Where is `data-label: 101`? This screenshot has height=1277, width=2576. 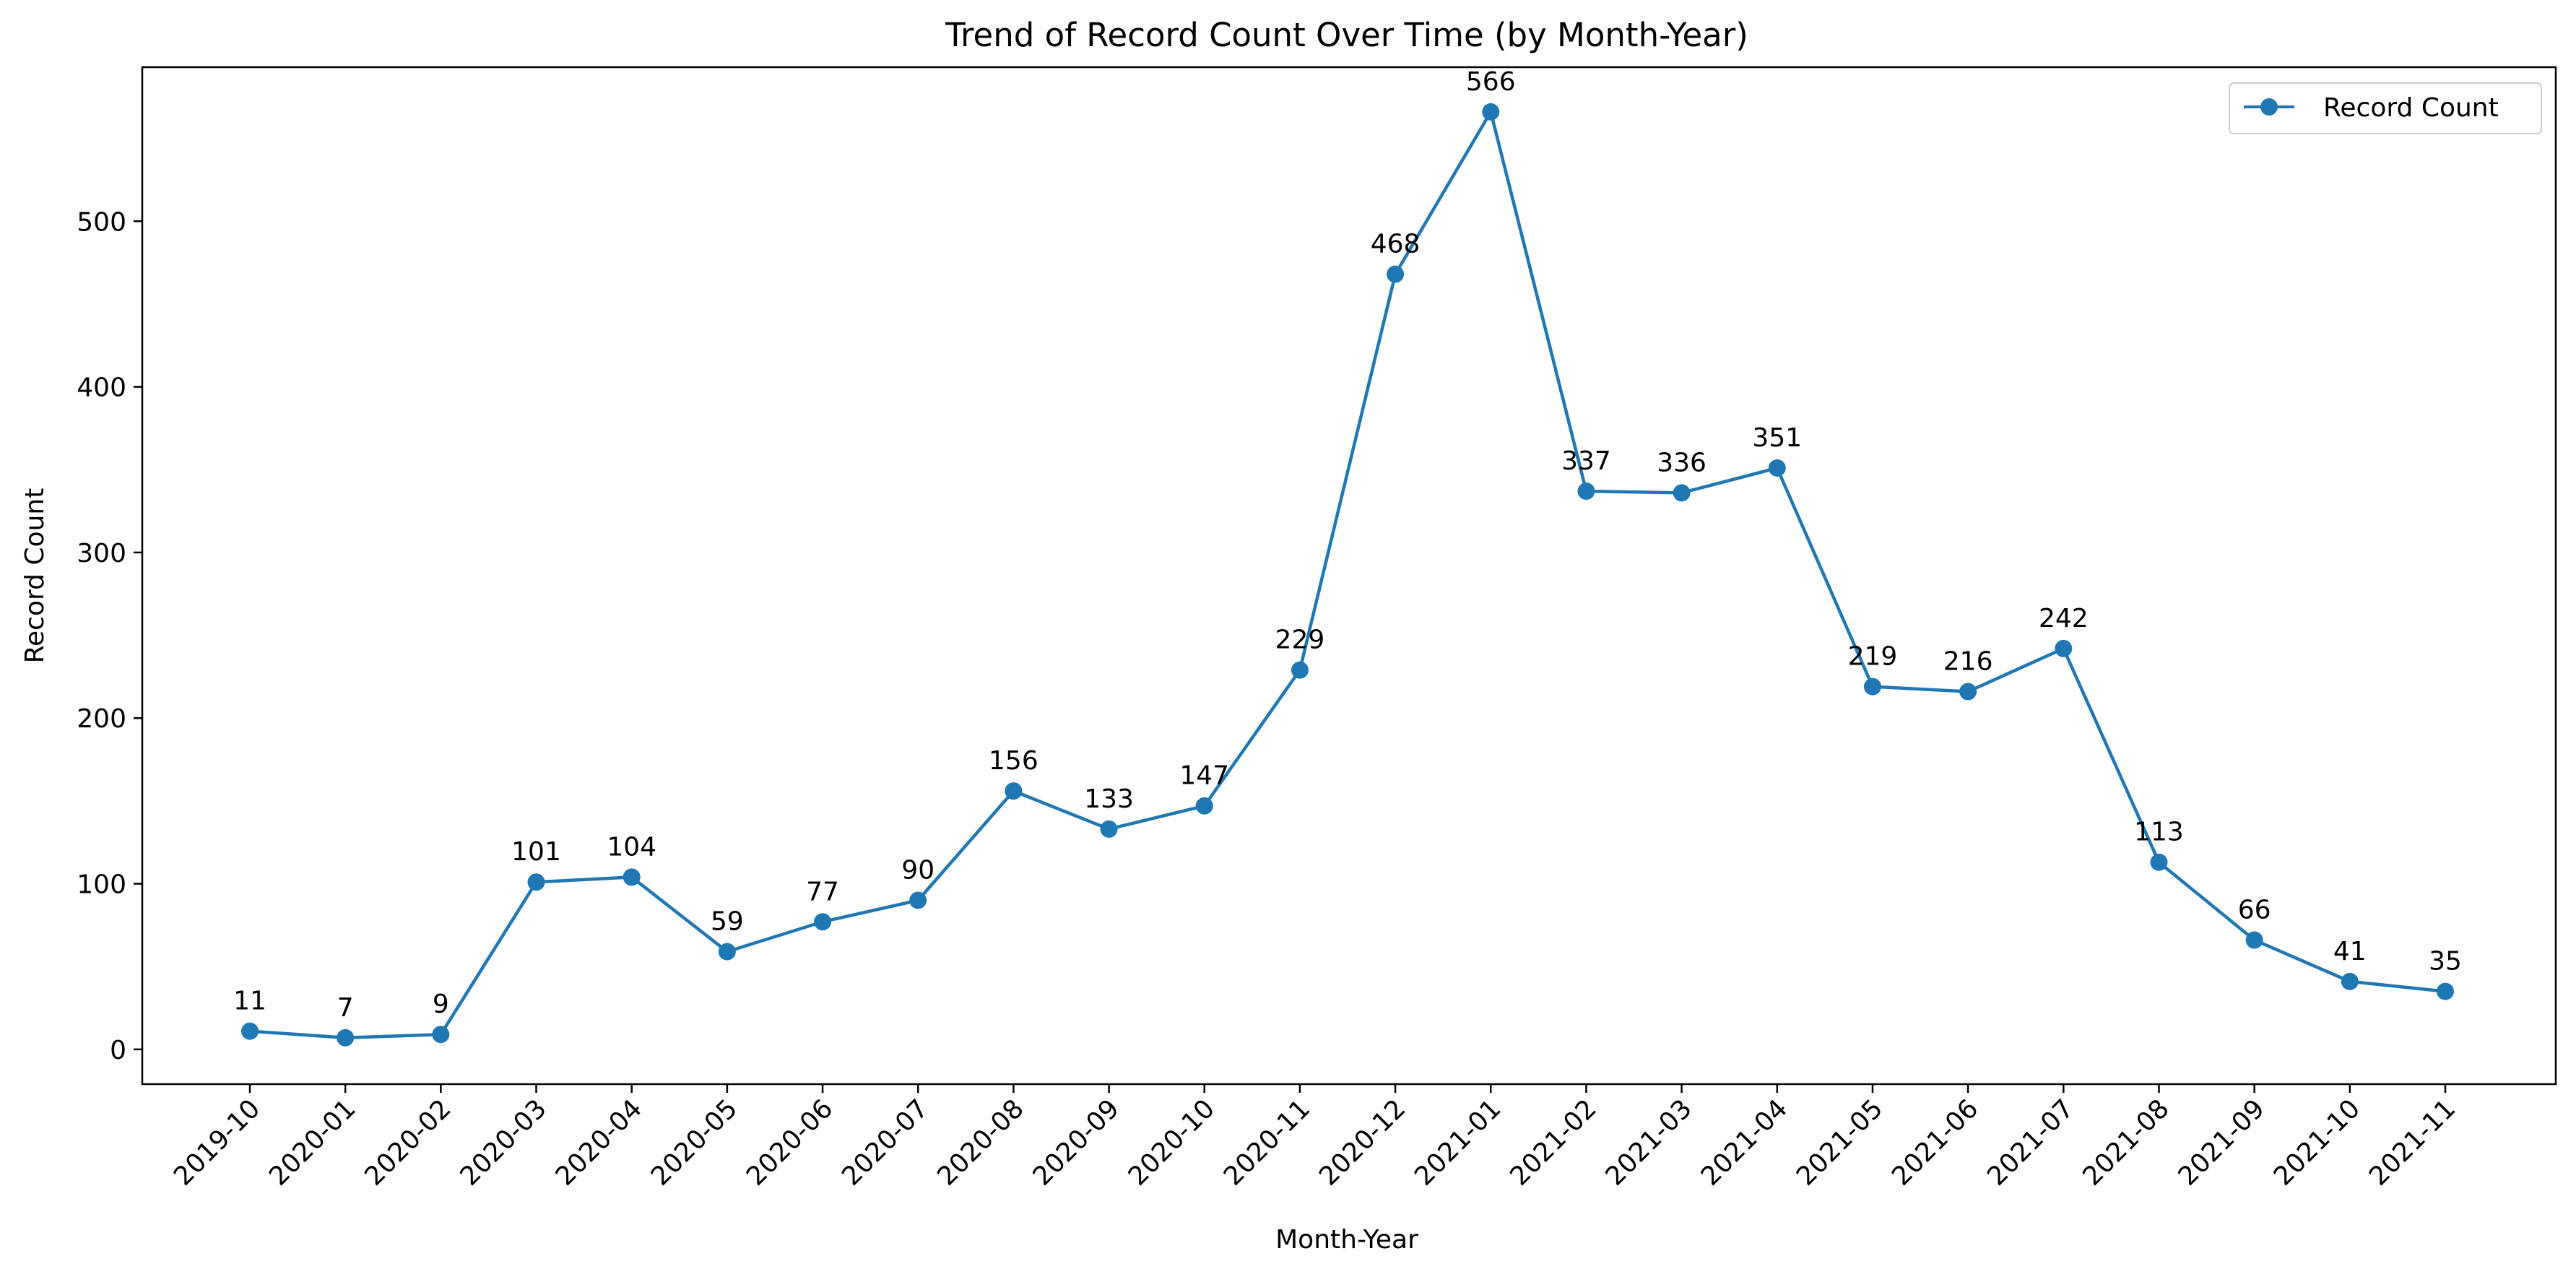 data-label: 101 is located at coordinates (536, 852).